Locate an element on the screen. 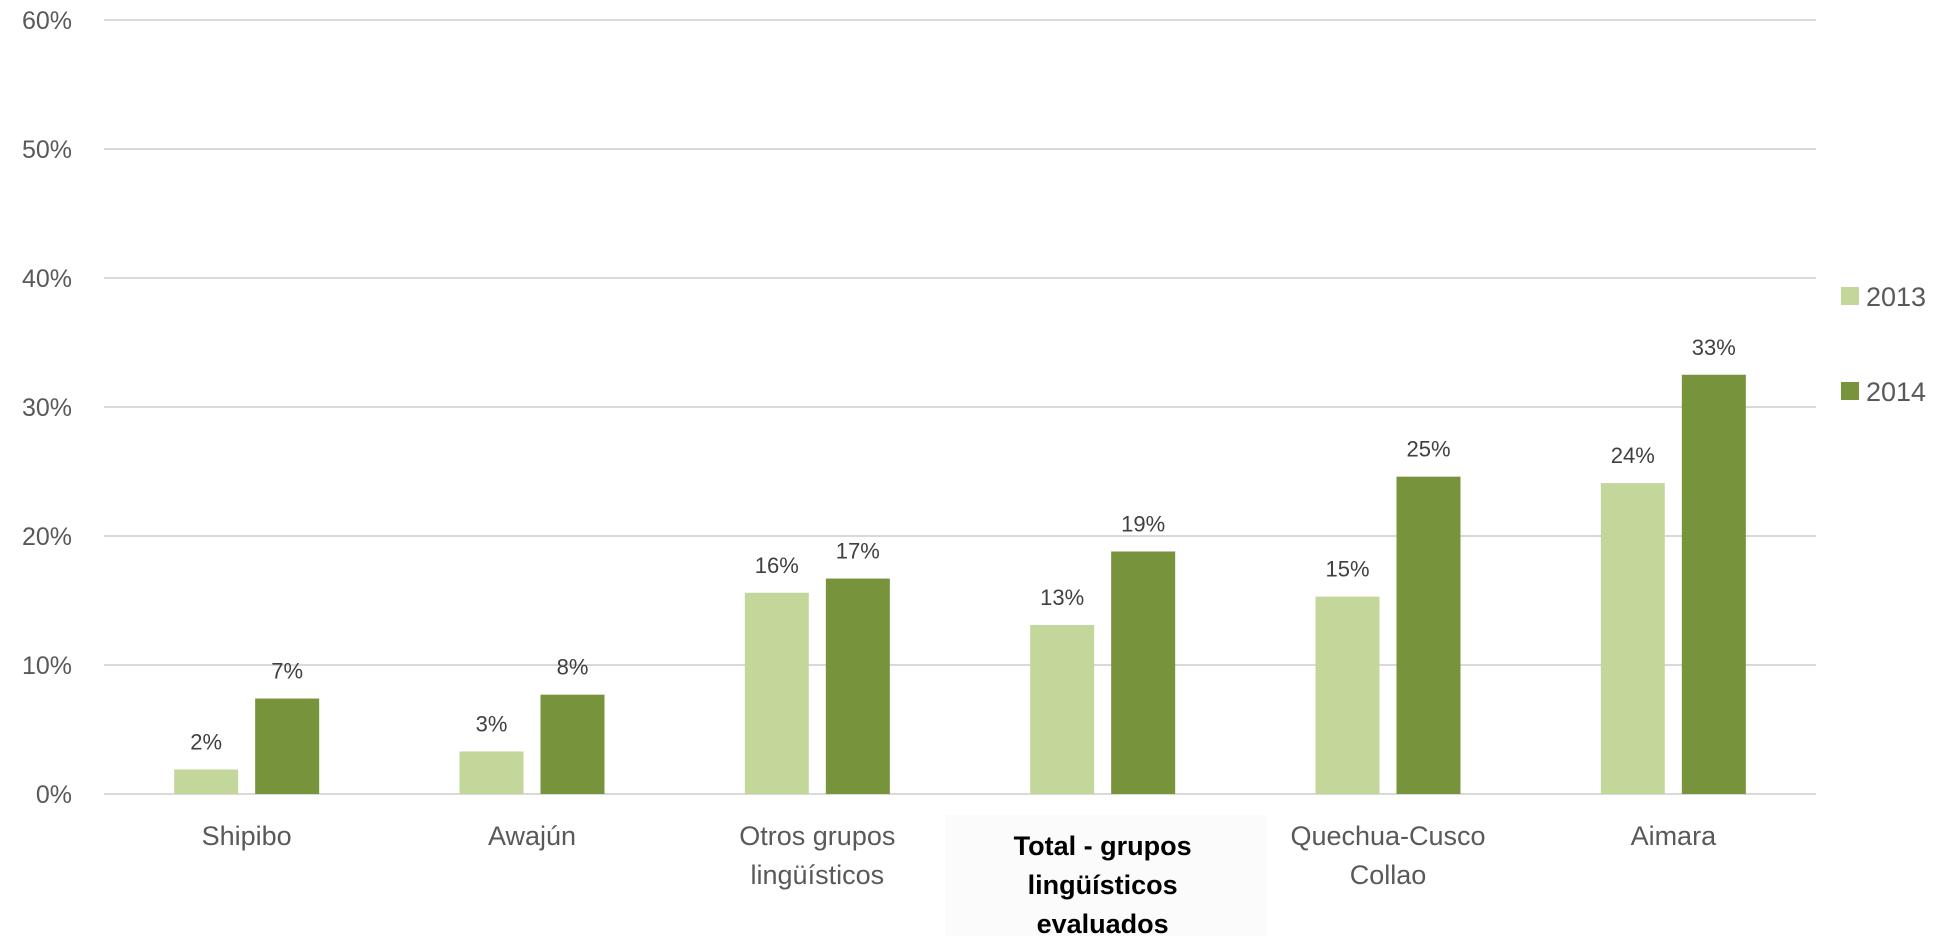 This screenshot has height=936, width=1944. data-label-2014-1: 8% is located at coordinates (573, 667).